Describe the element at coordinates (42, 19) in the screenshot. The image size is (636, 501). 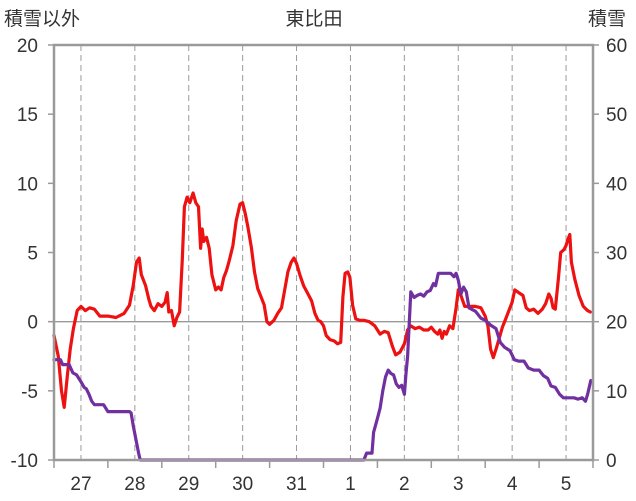
I see `left-axis-title: 積雪以外` at that location.